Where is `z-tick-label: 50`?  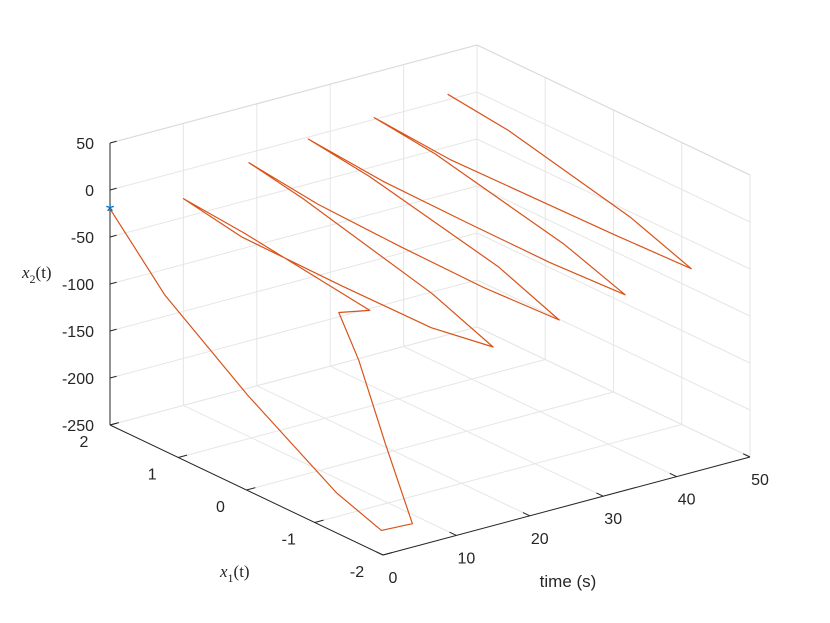
z-tick-label: 50 is located at coordinates (85, 144).